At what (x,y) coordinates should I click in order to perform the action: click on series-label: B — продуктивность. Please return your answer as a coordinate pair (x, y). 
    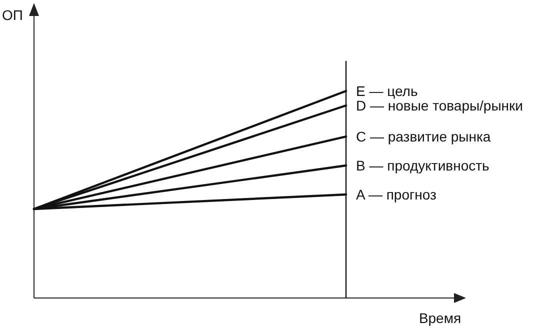
    Looking at the image, I should click on (423, 166).